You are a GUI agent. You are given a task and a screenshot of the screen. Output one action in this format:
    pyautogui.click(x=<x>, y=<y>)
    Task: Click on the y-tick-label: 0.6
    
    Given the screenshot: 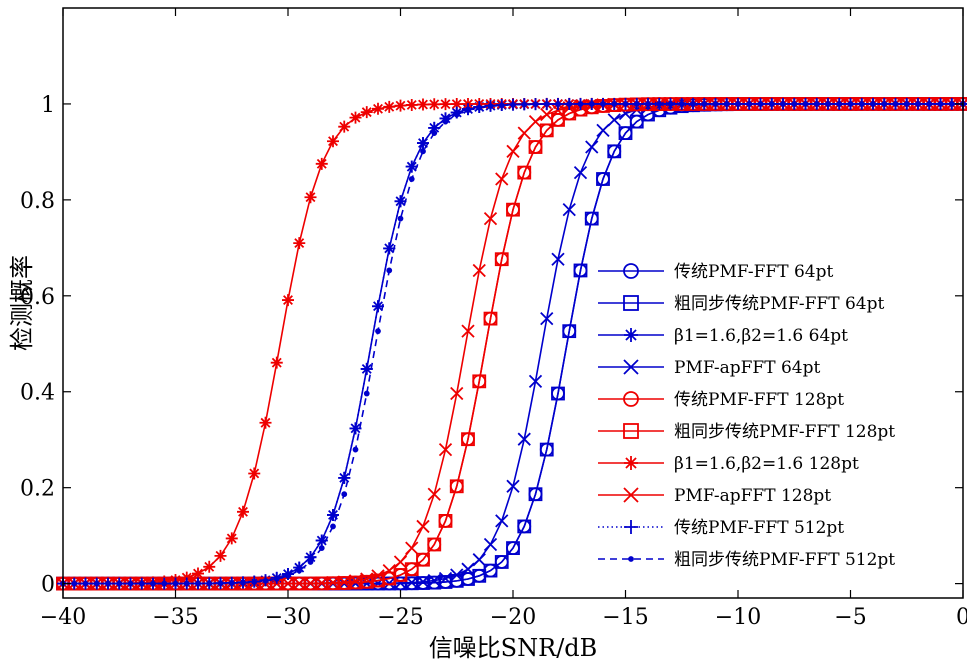 What is the action you would take?
    pyautogui.click(x=37, y=297)
    